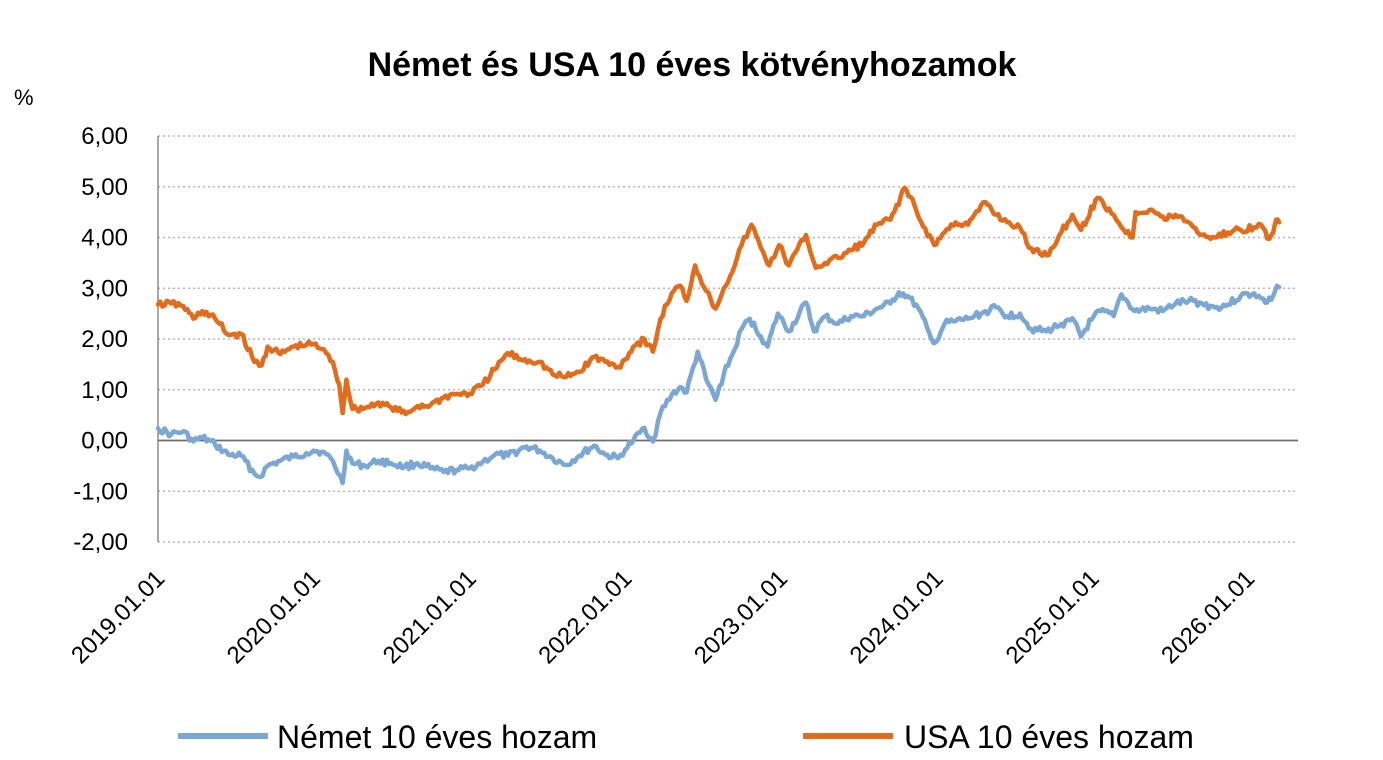 This screenshot has width=1383, height=760. Describe the element at coordinates (24, 97) in the screenshot. I see `y-axis-unit-label: %` at that location.